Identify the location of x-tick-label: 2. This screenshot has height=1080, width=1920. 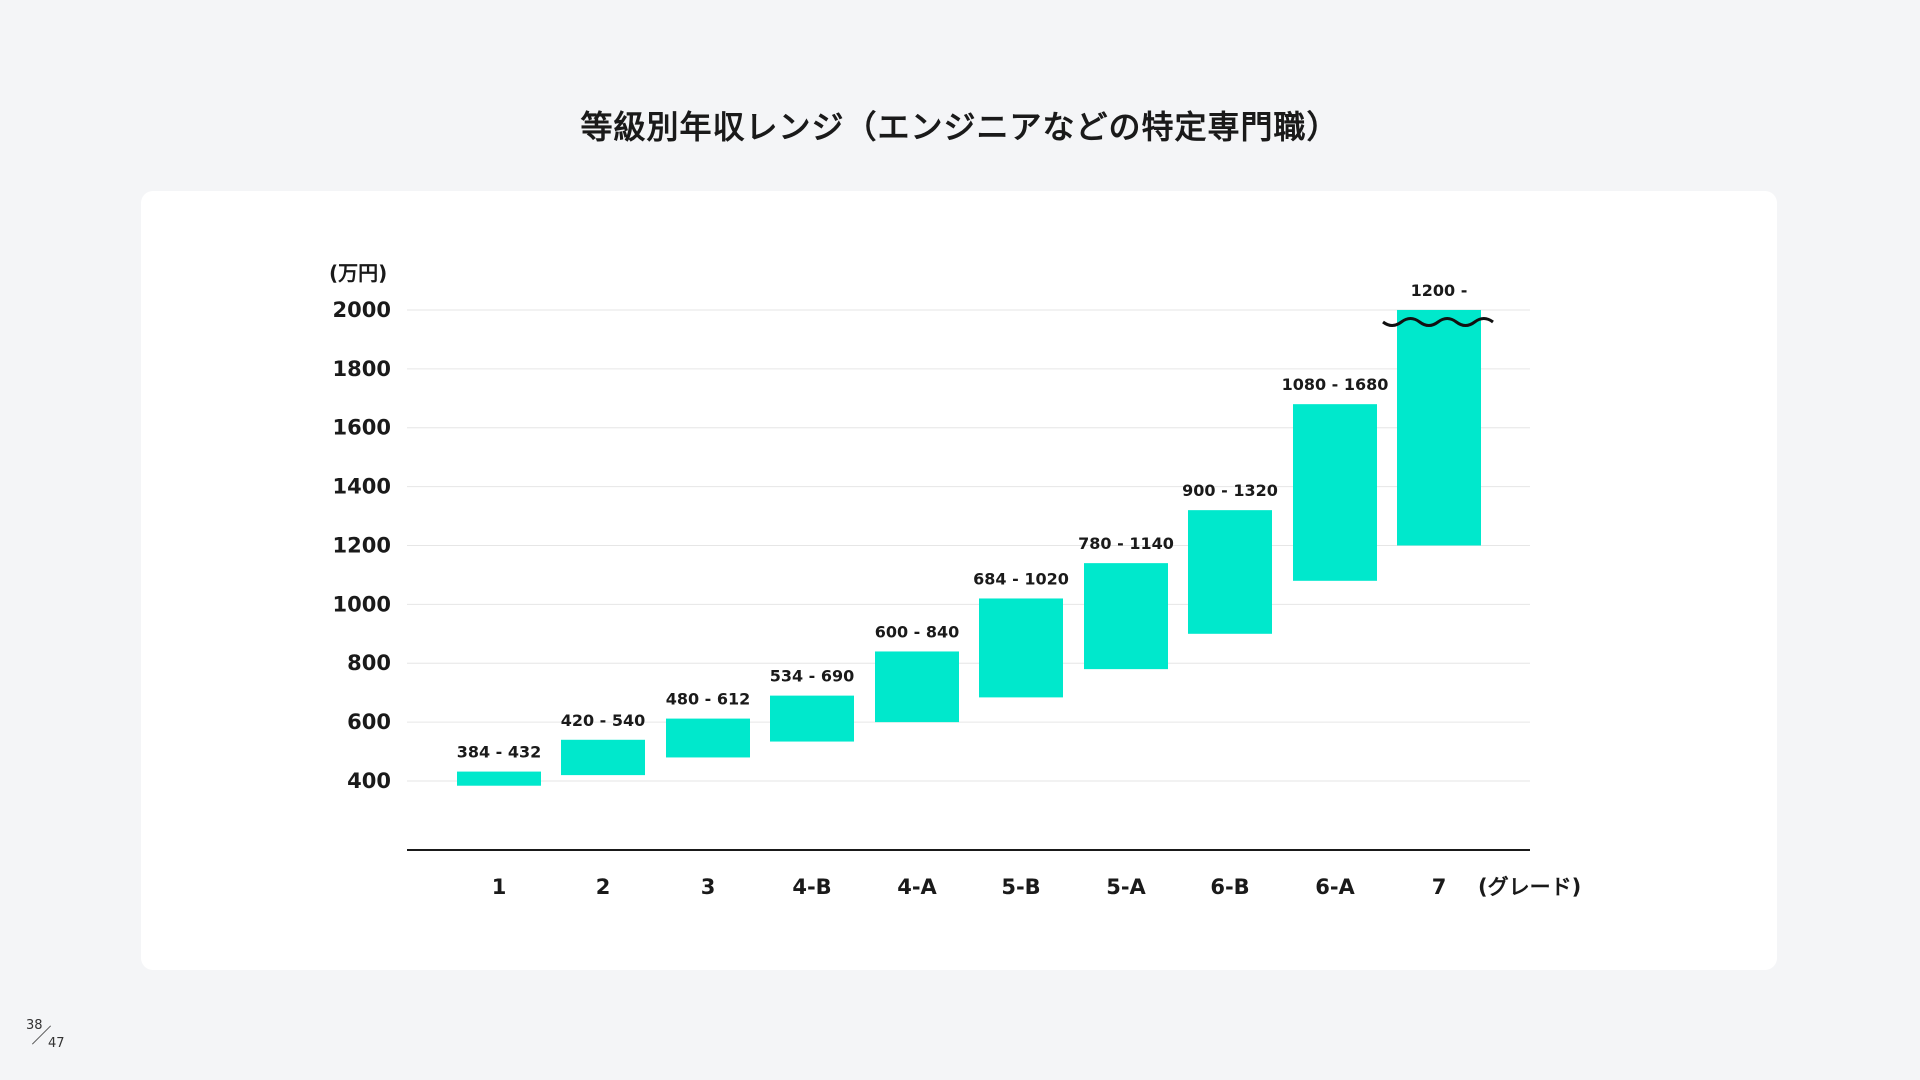
(603, 887).